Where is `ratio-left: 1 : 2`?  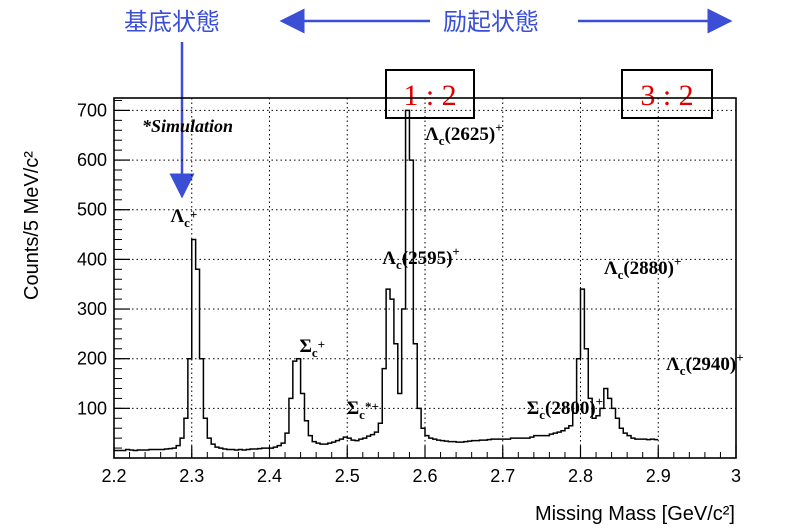 ratio-left: 1 : 2 is located at coordinates (429, 95).